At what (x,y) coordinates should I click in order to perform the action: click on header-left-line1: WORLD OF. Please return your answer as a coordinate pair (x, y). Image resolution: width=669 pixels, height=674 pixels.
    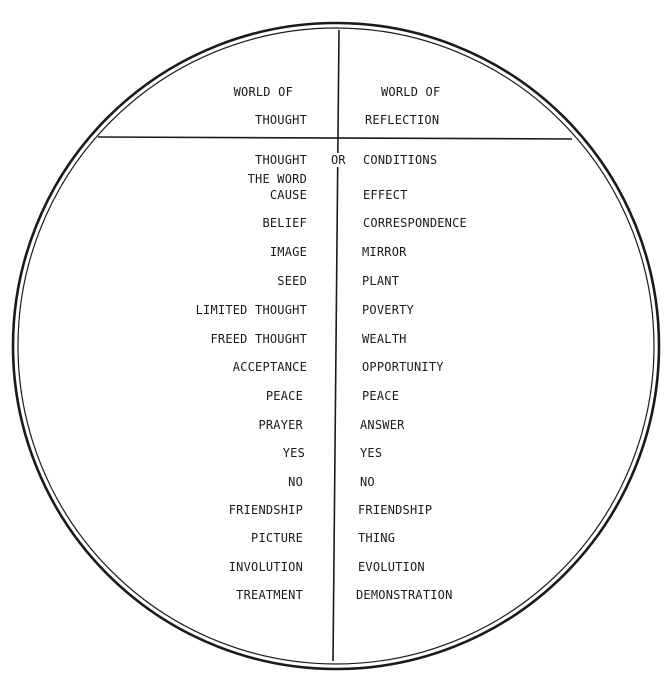
    Looking at the image, I should click on (263, 92).